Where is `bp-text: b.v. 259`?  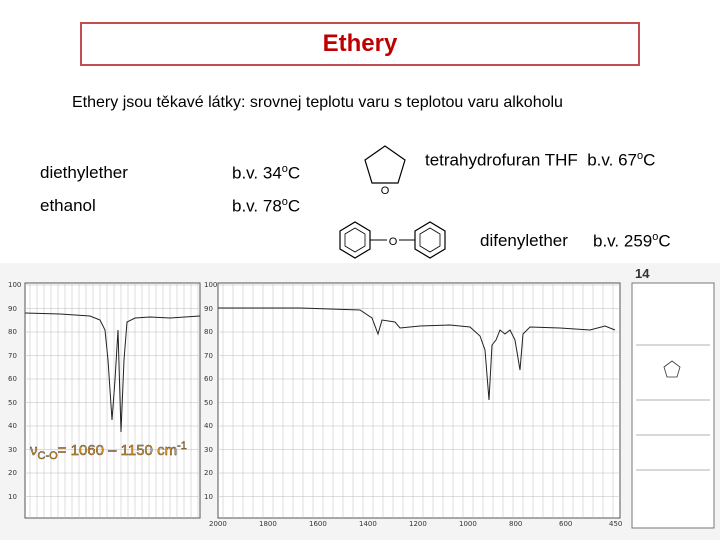
bp-text: b.v. 259 is located at coordinates (623, 241).